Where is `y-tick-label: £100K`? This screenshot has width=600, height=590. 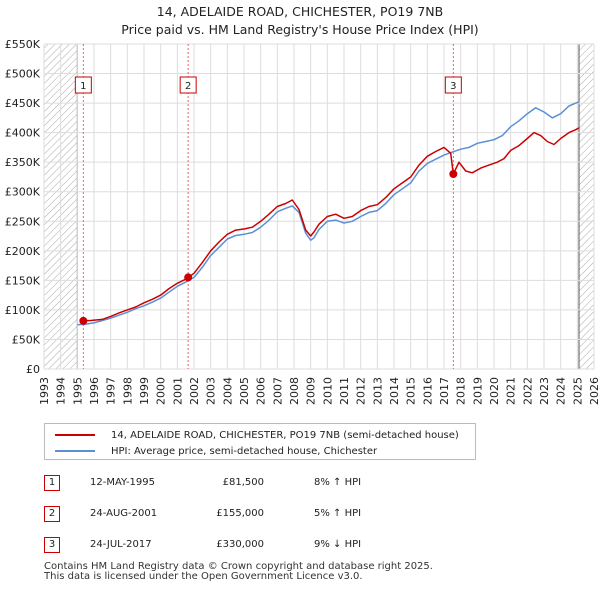
y-tick-label: £100K is located at coordinates (23, 310).